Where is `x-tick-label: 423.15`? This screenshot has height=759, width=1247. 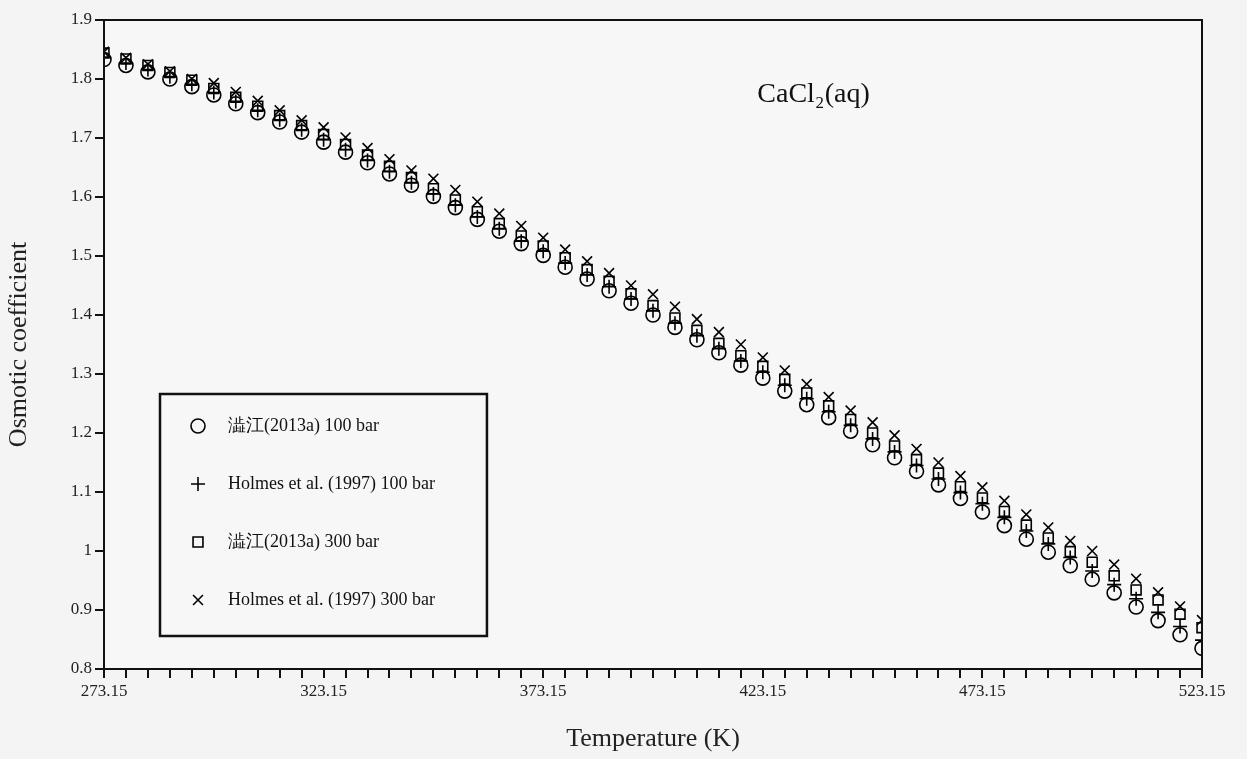 x-tick-label: 423.15 is located at coordinates (763, 690).